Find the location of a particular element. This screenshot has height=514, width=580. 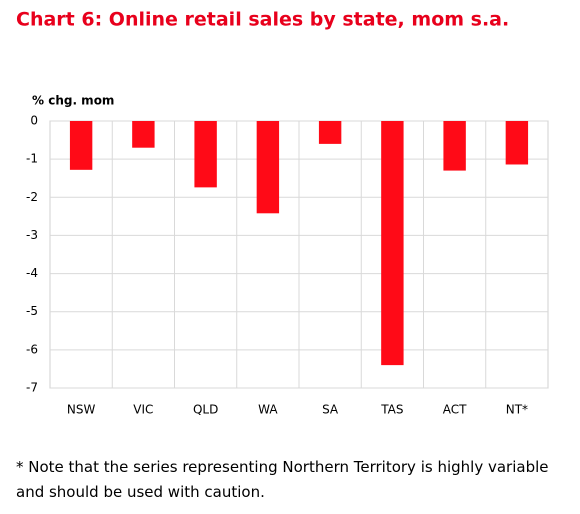

x-tick-label: ACT is located at coordinates (455, 410).